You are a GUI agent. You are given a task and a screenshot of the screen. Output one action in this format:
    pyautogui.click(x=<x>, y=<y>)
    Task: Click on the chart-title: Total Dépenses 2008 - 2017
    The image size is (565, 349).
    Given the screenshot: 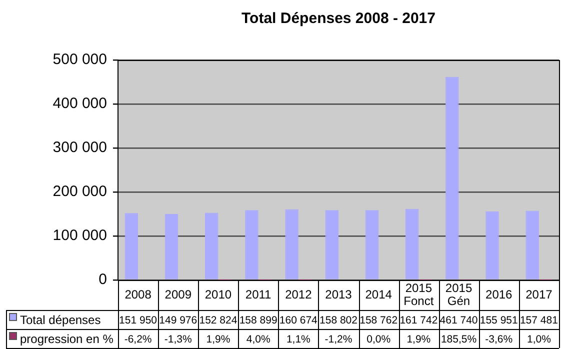 What is the action you would take?
    pyautogui.click(x=339, y=19)
    